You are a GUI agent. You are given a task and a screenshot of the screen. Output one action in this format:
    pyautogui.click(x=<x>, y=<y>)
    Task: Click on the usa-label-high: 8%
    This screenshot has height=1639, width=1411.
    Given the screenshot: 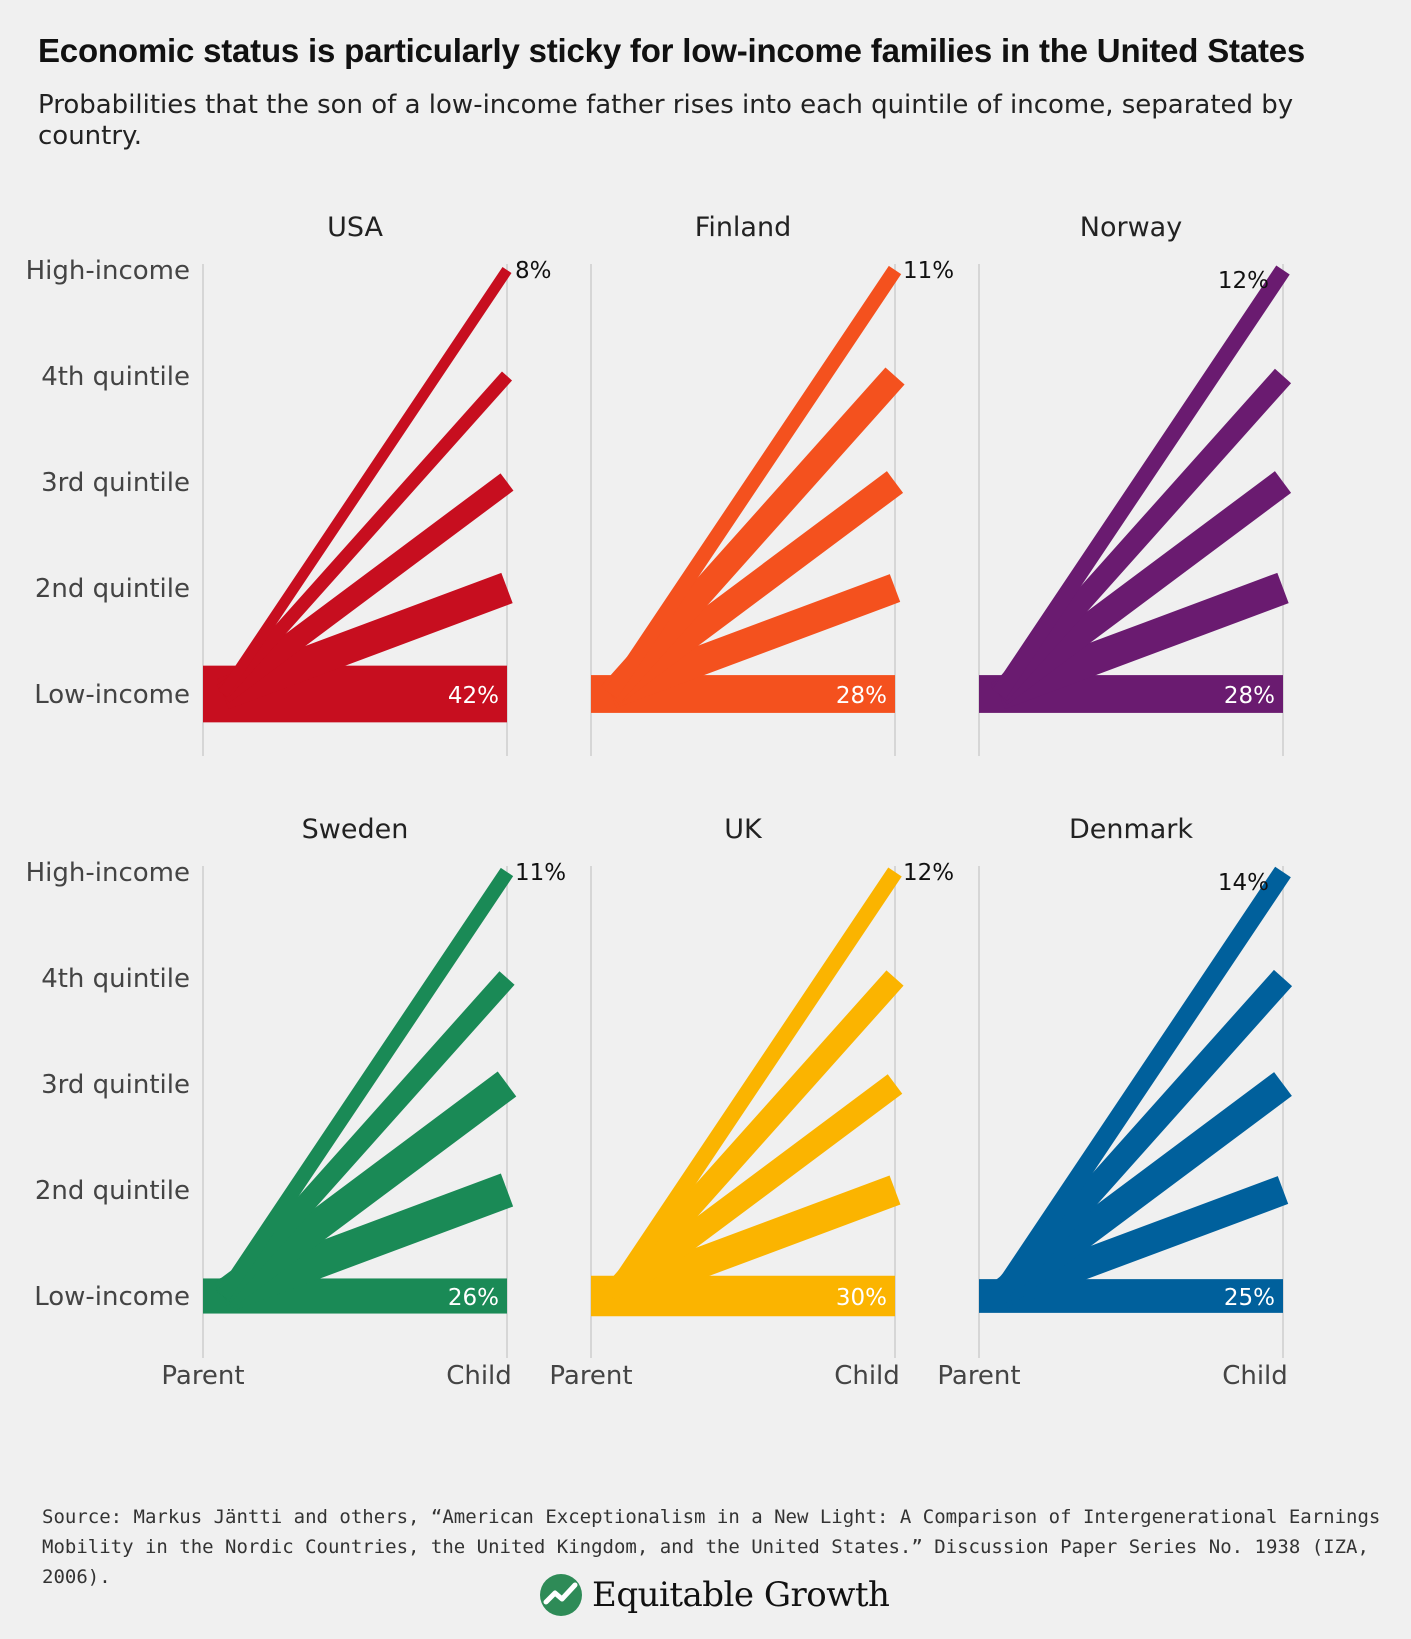 What is the action you would take?
    pyautogui.click(x=533, y=271)
    